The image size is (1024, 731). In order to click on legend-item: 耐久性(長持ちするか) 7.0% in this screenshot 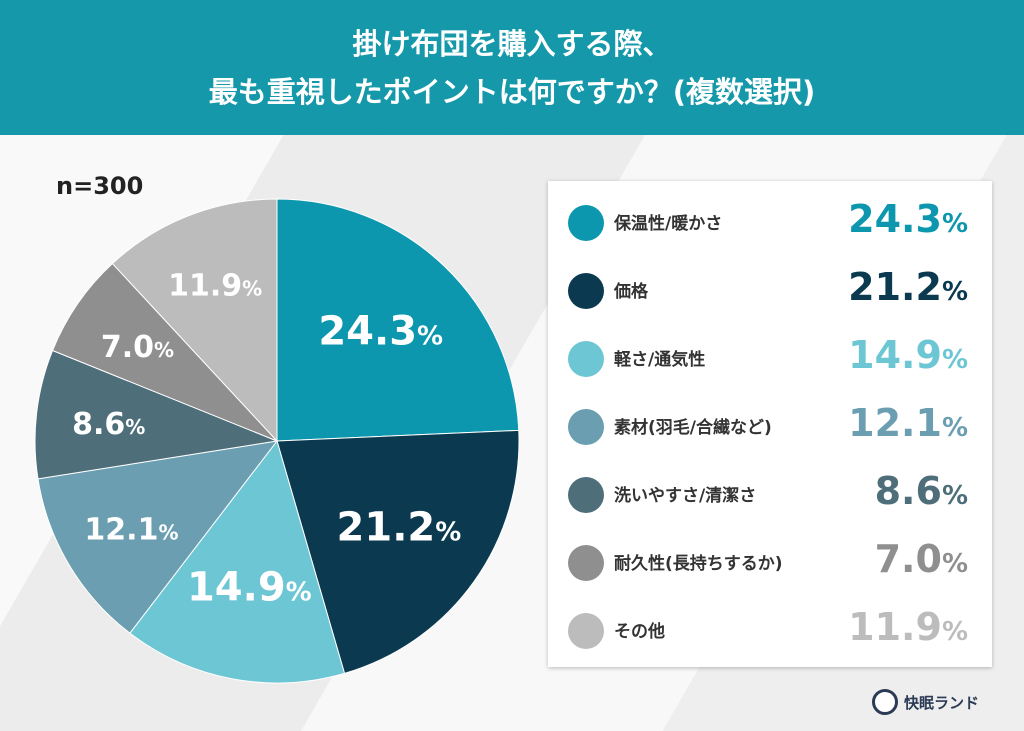, I will do `click(770, 563)`.